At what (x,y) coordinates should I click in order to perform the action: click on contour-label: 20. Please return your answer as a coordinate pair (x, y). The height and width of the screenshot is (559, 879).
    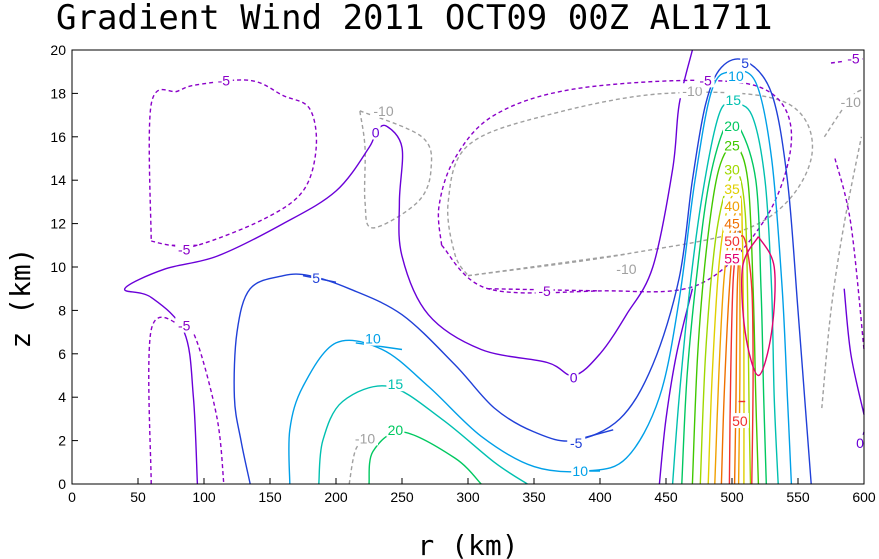
    Looking at the image, I should click on (732, 126).